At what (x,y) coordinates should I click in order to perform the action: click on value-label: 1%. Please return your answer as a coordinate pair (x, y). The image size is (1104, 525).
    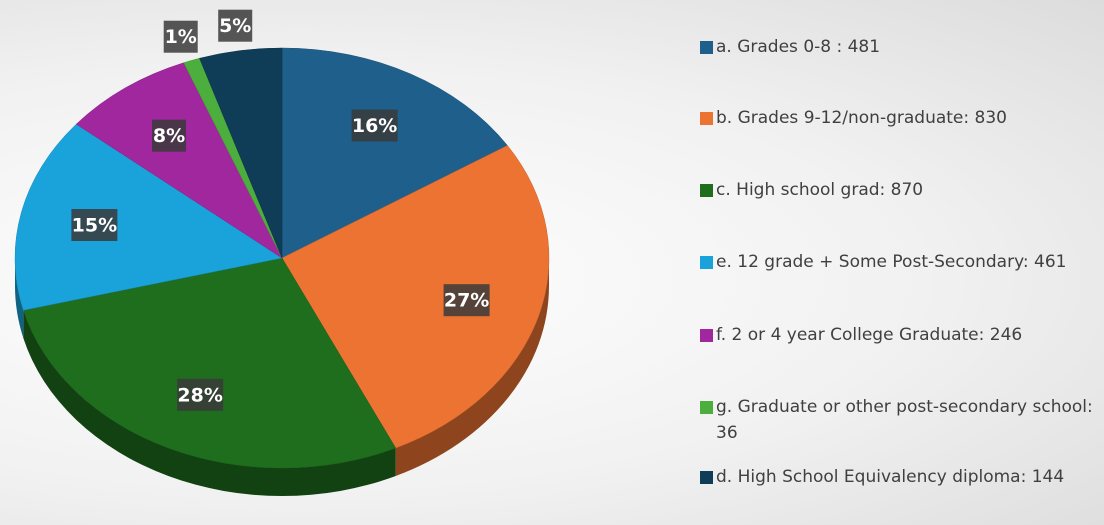
    Looking at the image, I should click on (181, 37).